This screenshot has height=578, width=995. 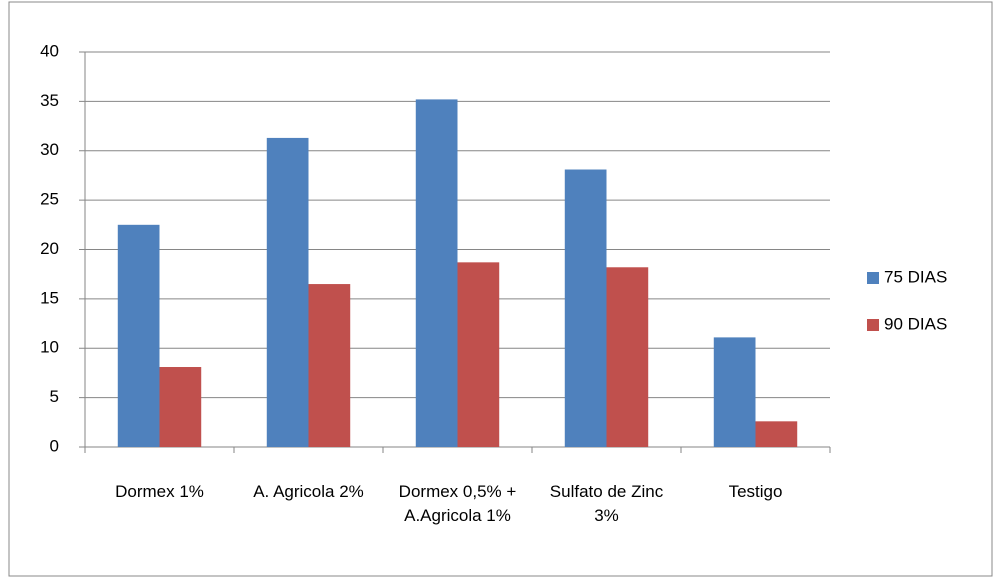 What do you see at coordinates (49, 248) in the screenshot?
I see `y-tick-label: 20` at bounding box center [49, 248].